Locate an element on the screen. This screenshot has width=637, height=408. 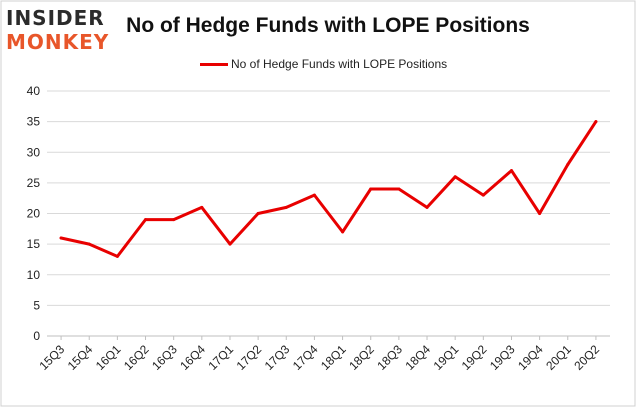
x-tick-label: 19Q2 is located at coordinates (474, 357).